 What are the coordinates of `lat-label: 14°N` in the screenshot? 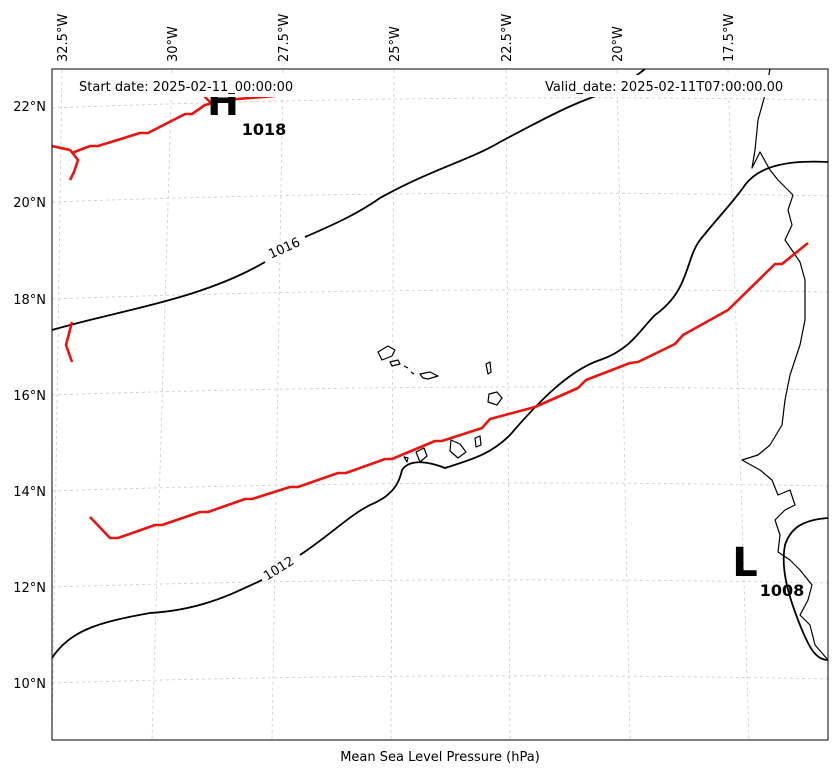 It's located at (29, 492).